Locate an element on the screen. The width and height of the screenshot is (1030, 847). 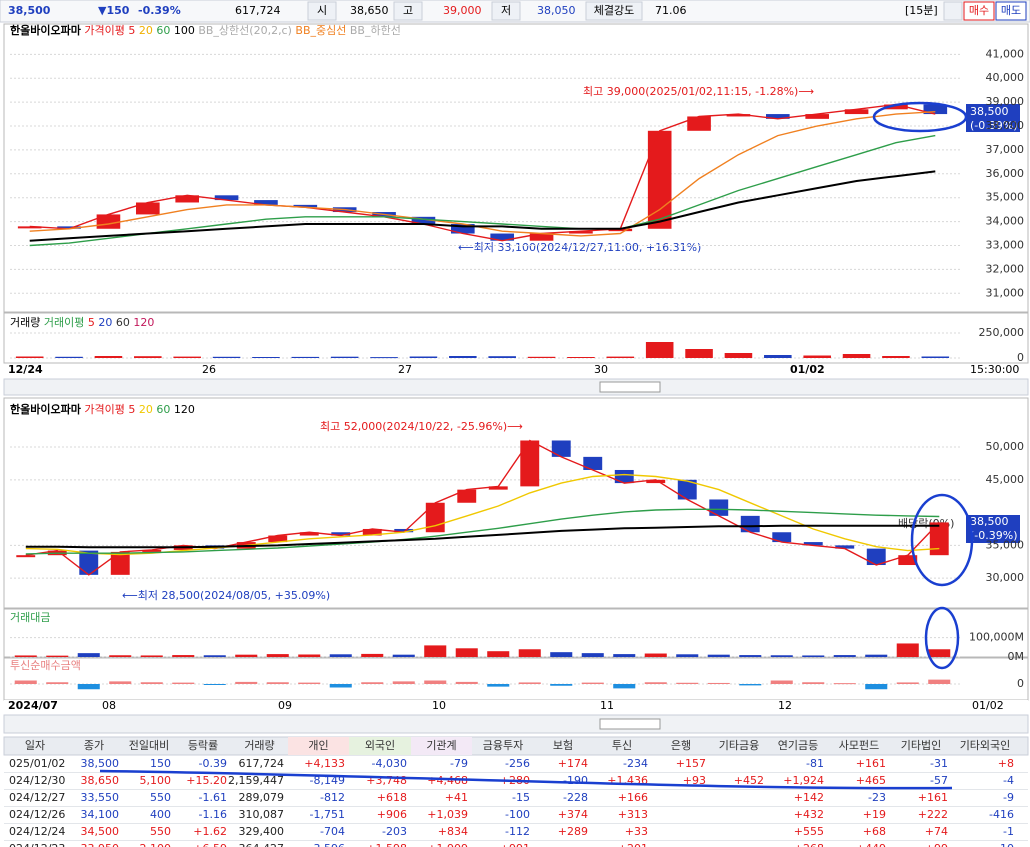
table-cell: +1,598 is located at coordinates (386, 844).